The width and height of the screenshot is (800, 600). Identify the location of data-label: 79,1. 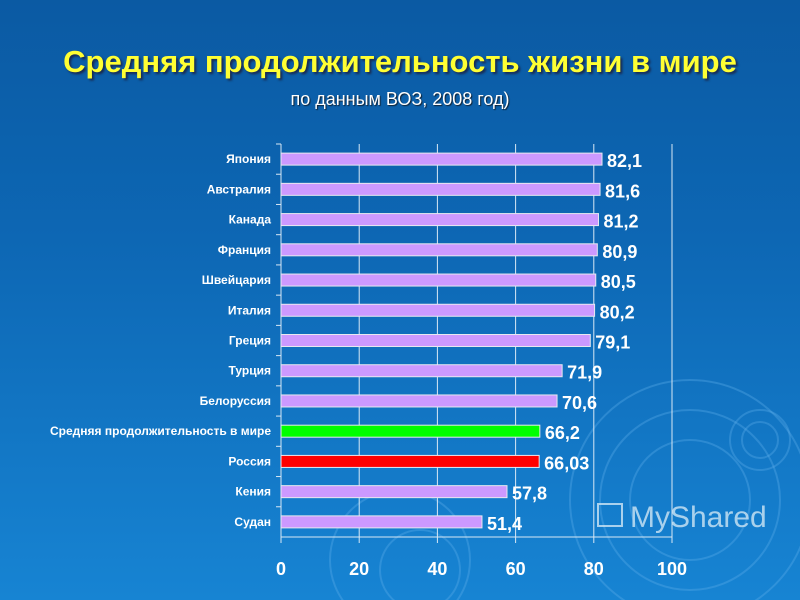
(612, 343).